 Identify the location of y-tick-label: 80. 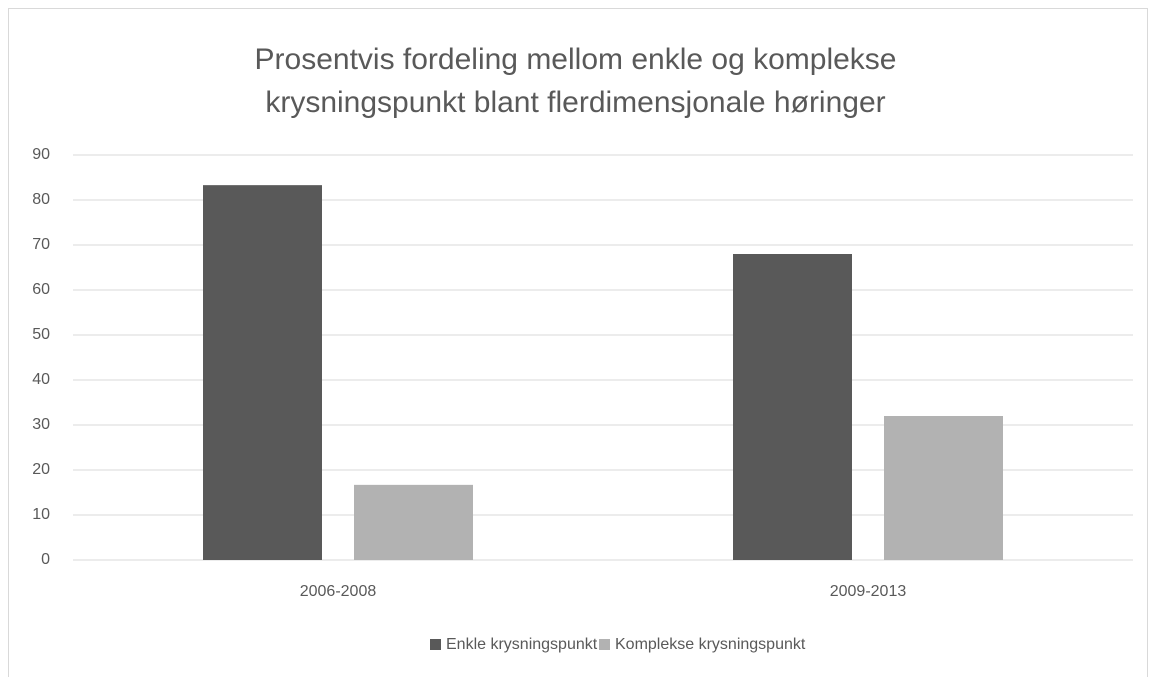
(41, 199).